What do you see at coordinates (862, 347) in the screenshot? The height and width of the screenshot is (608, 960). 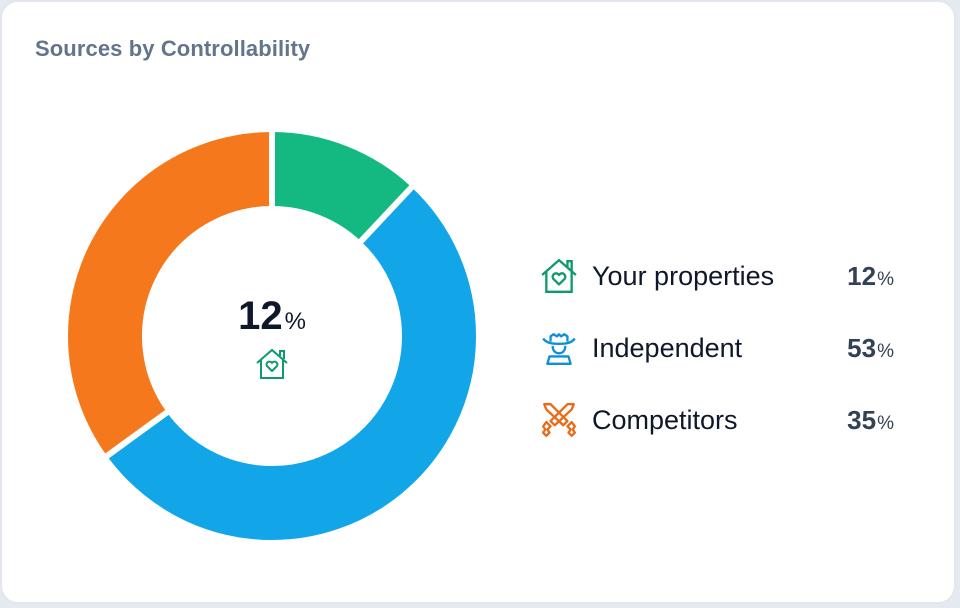 I see `legend-value-number: 53` at bounding box center [862, 347].